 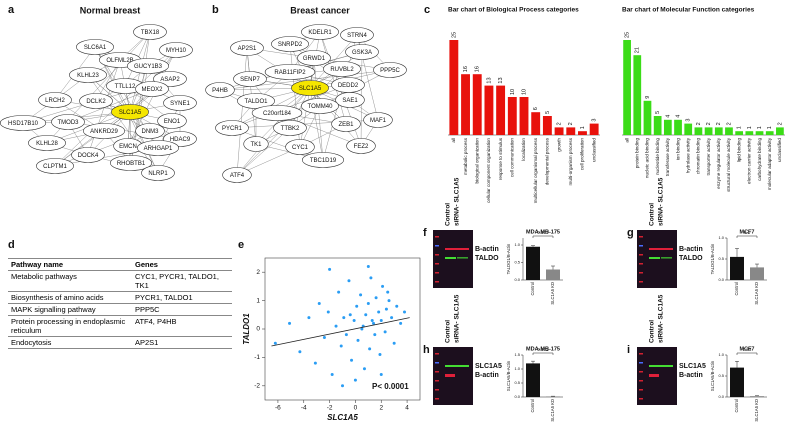 I want to click on table-header: Genes, so click(x=182, y=264).